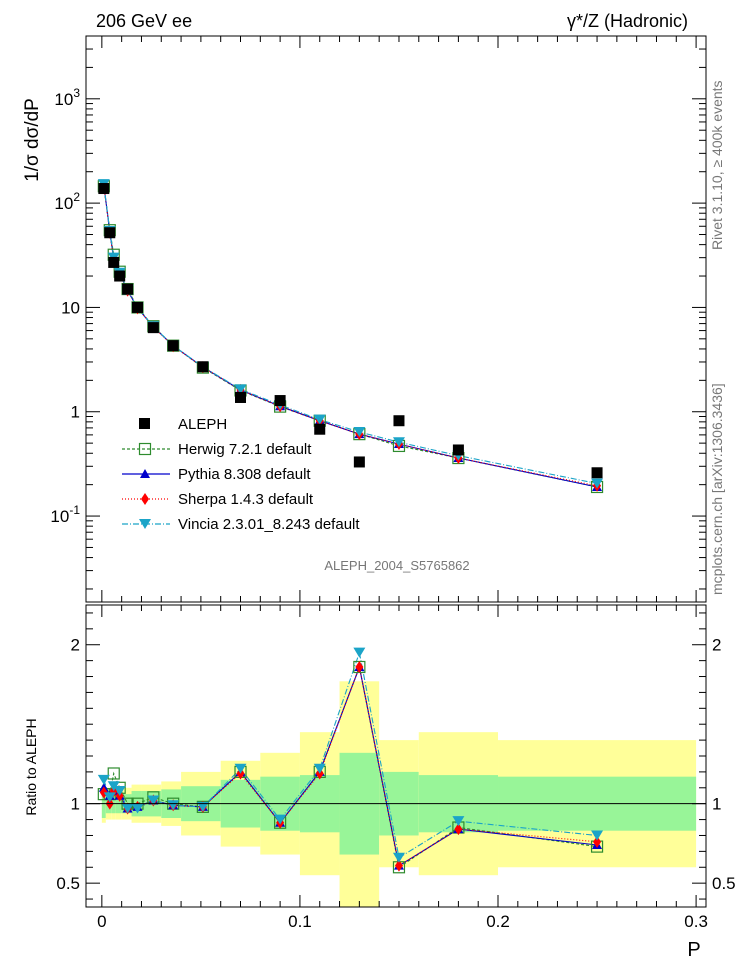  I want to click on y-tick-label: 1, so click(75, 412).